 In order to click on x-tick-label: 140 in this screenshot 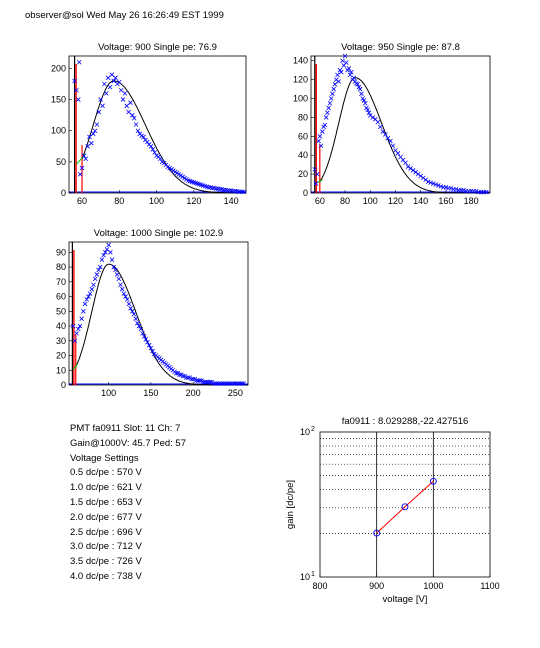, I will do `click(231, 201)`.